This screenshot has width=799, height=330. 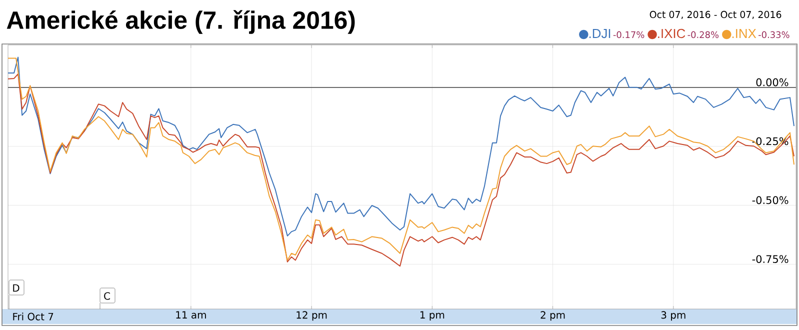 I want to click on text: -0.28%, so click(x=703, y=34).